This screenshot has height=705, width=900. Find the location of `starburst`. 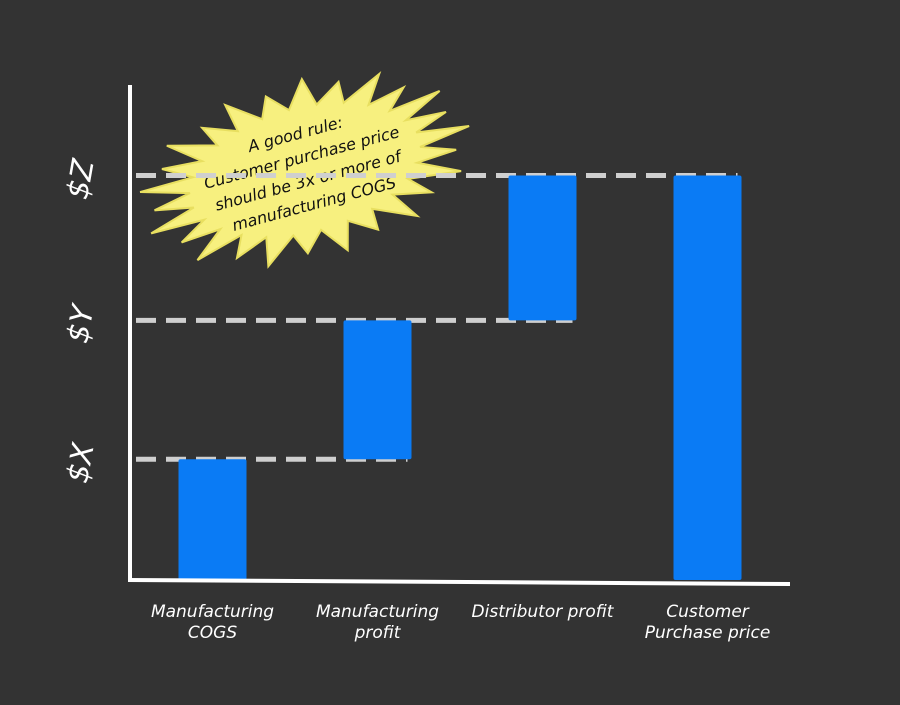

starburst is located at coordinates (304, 170).